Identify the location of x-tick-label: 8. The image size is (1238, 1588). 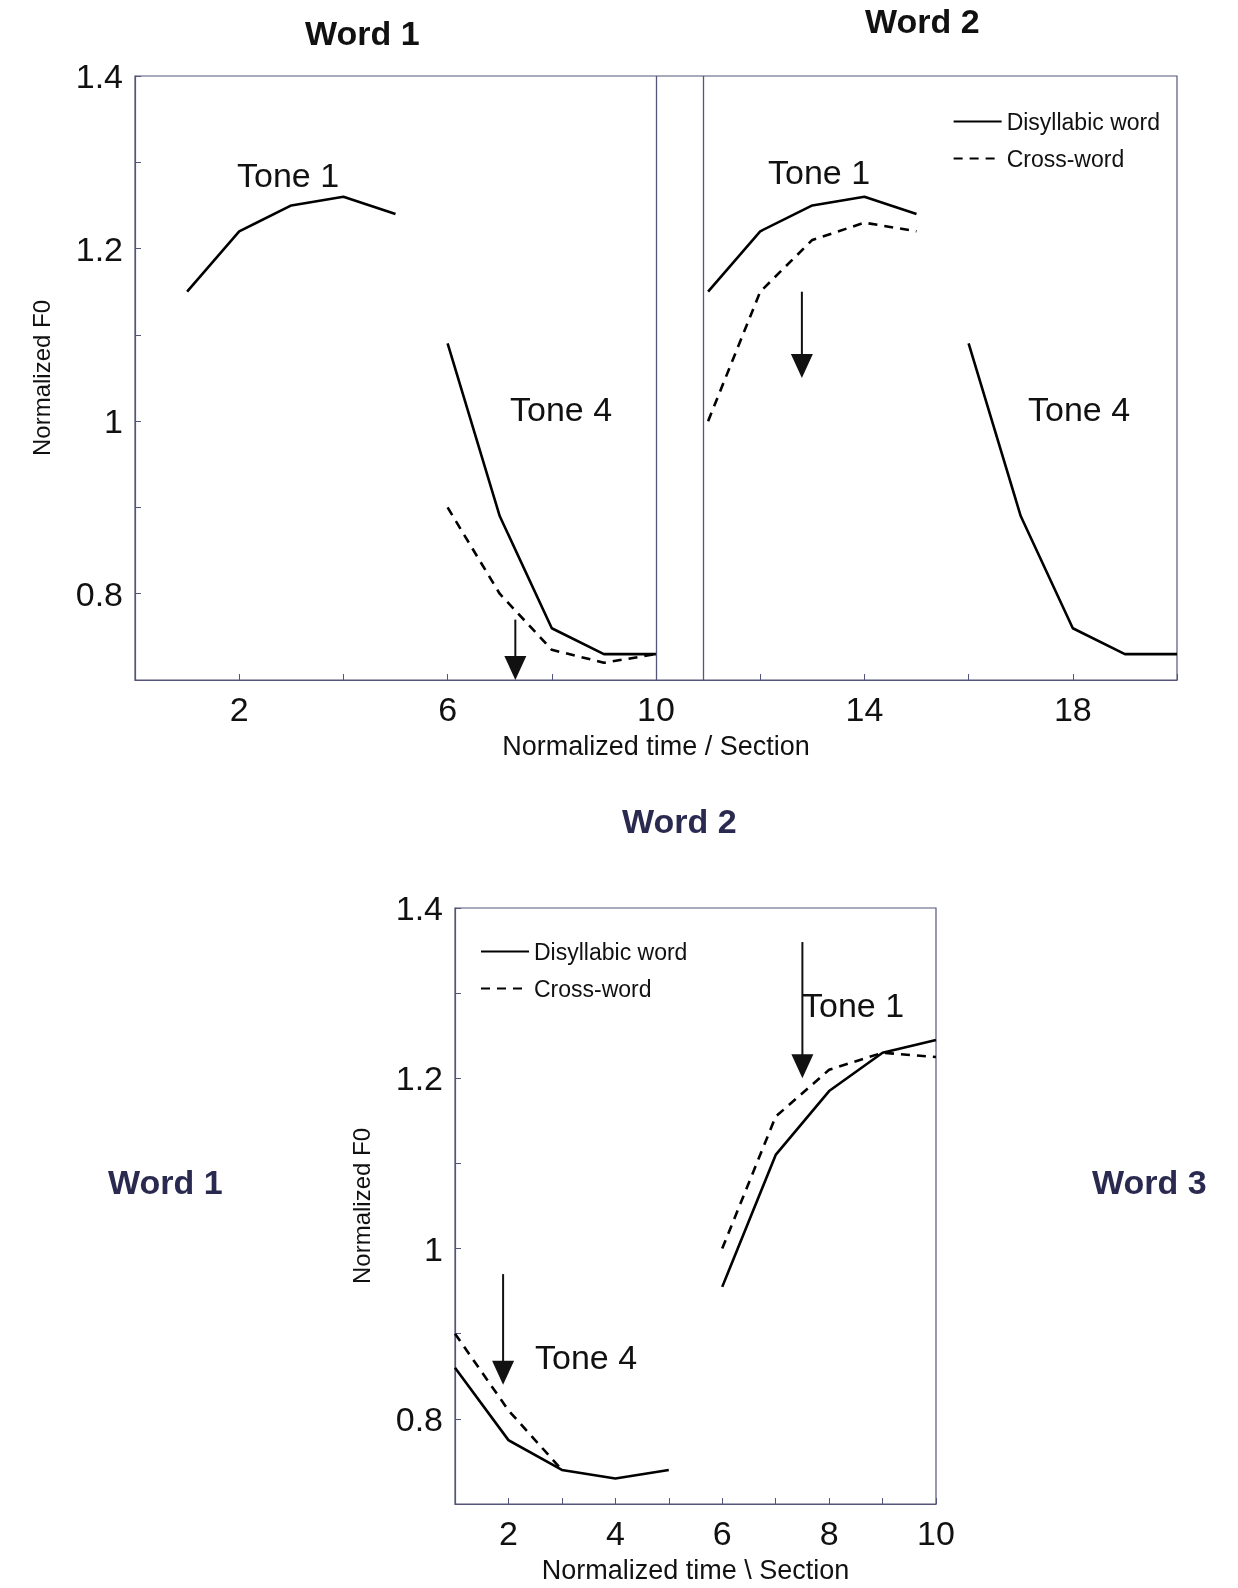
(829, 1533).